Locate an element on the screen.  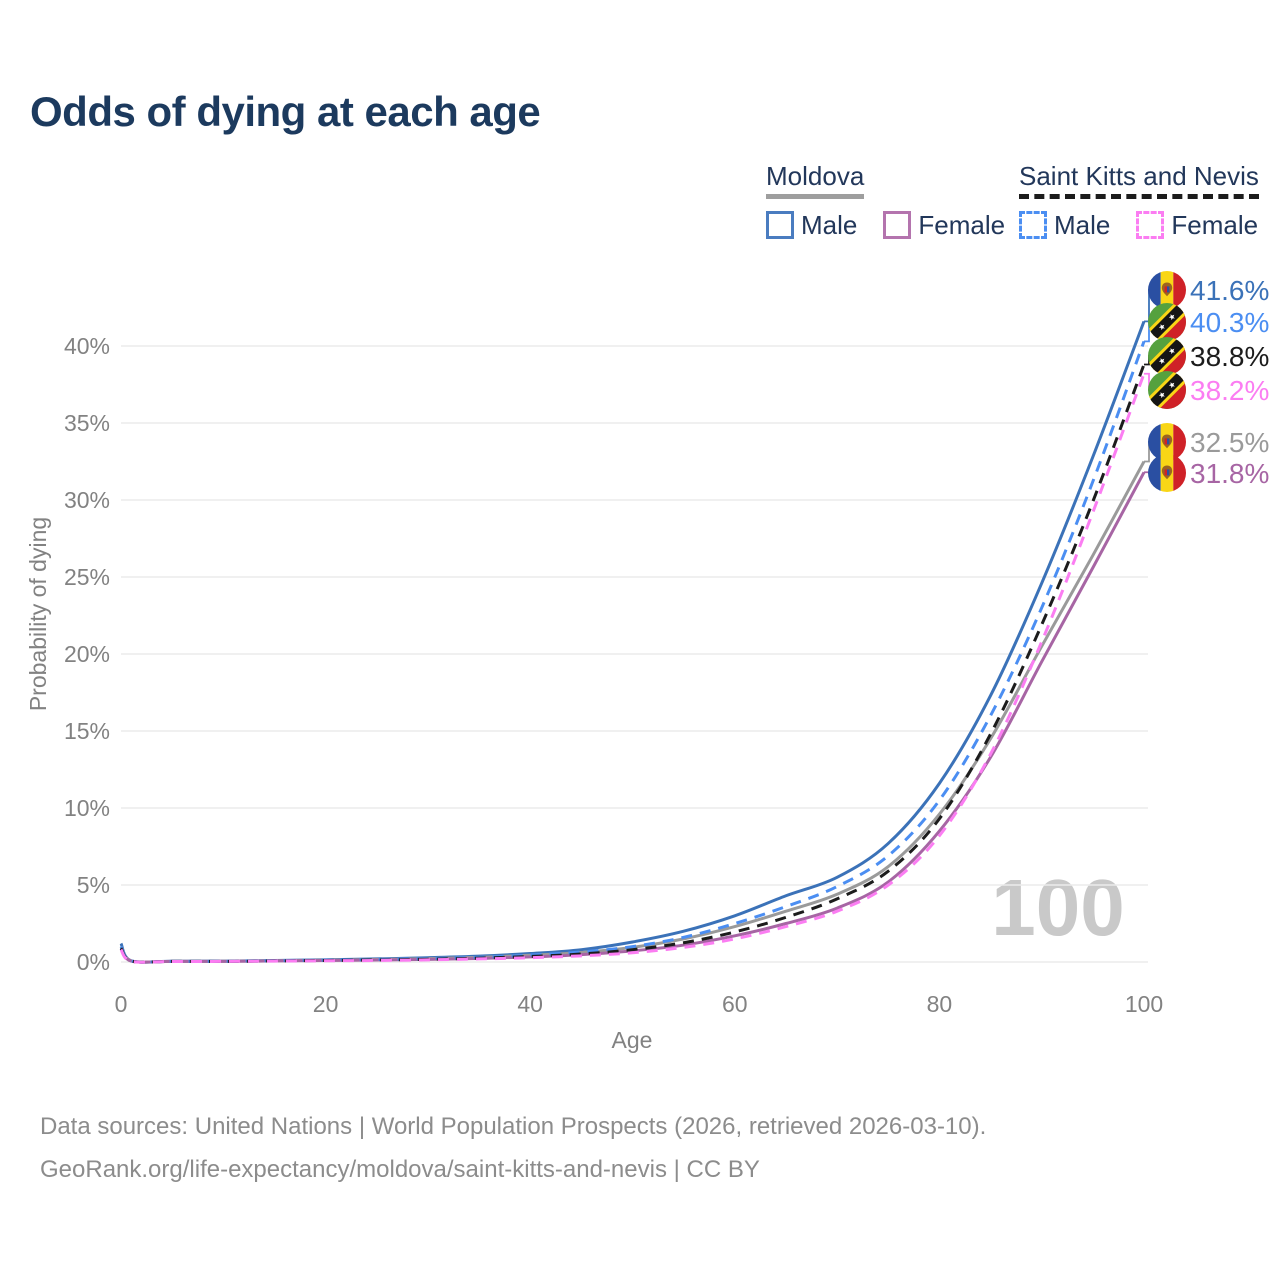
x-tick-label: 0 is located at coordinates (121, 1004).